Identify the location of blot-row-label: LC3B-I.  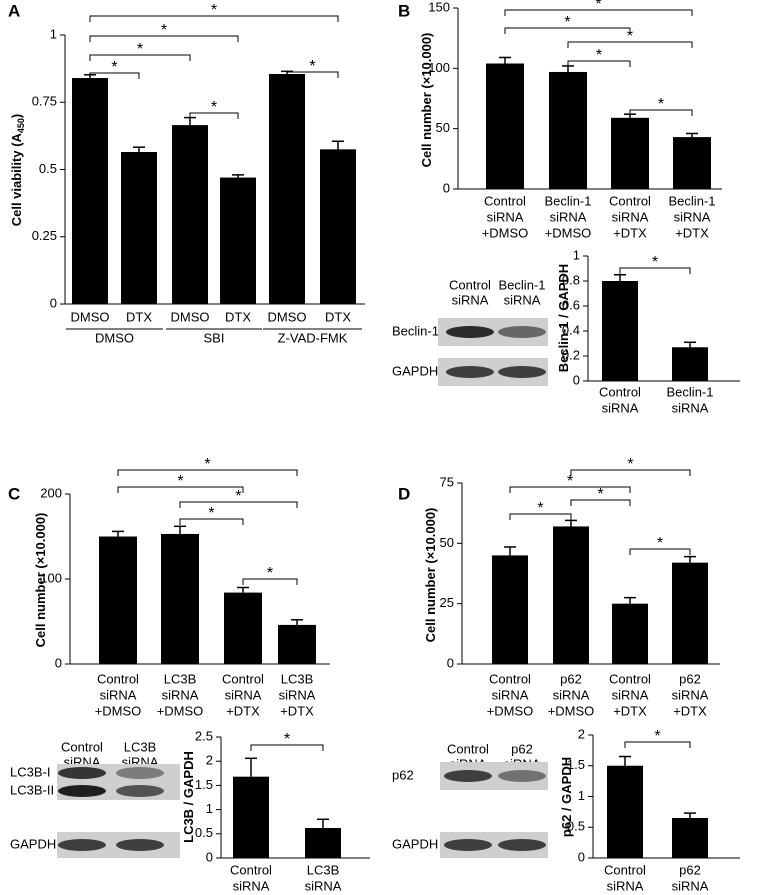
(30, 771).